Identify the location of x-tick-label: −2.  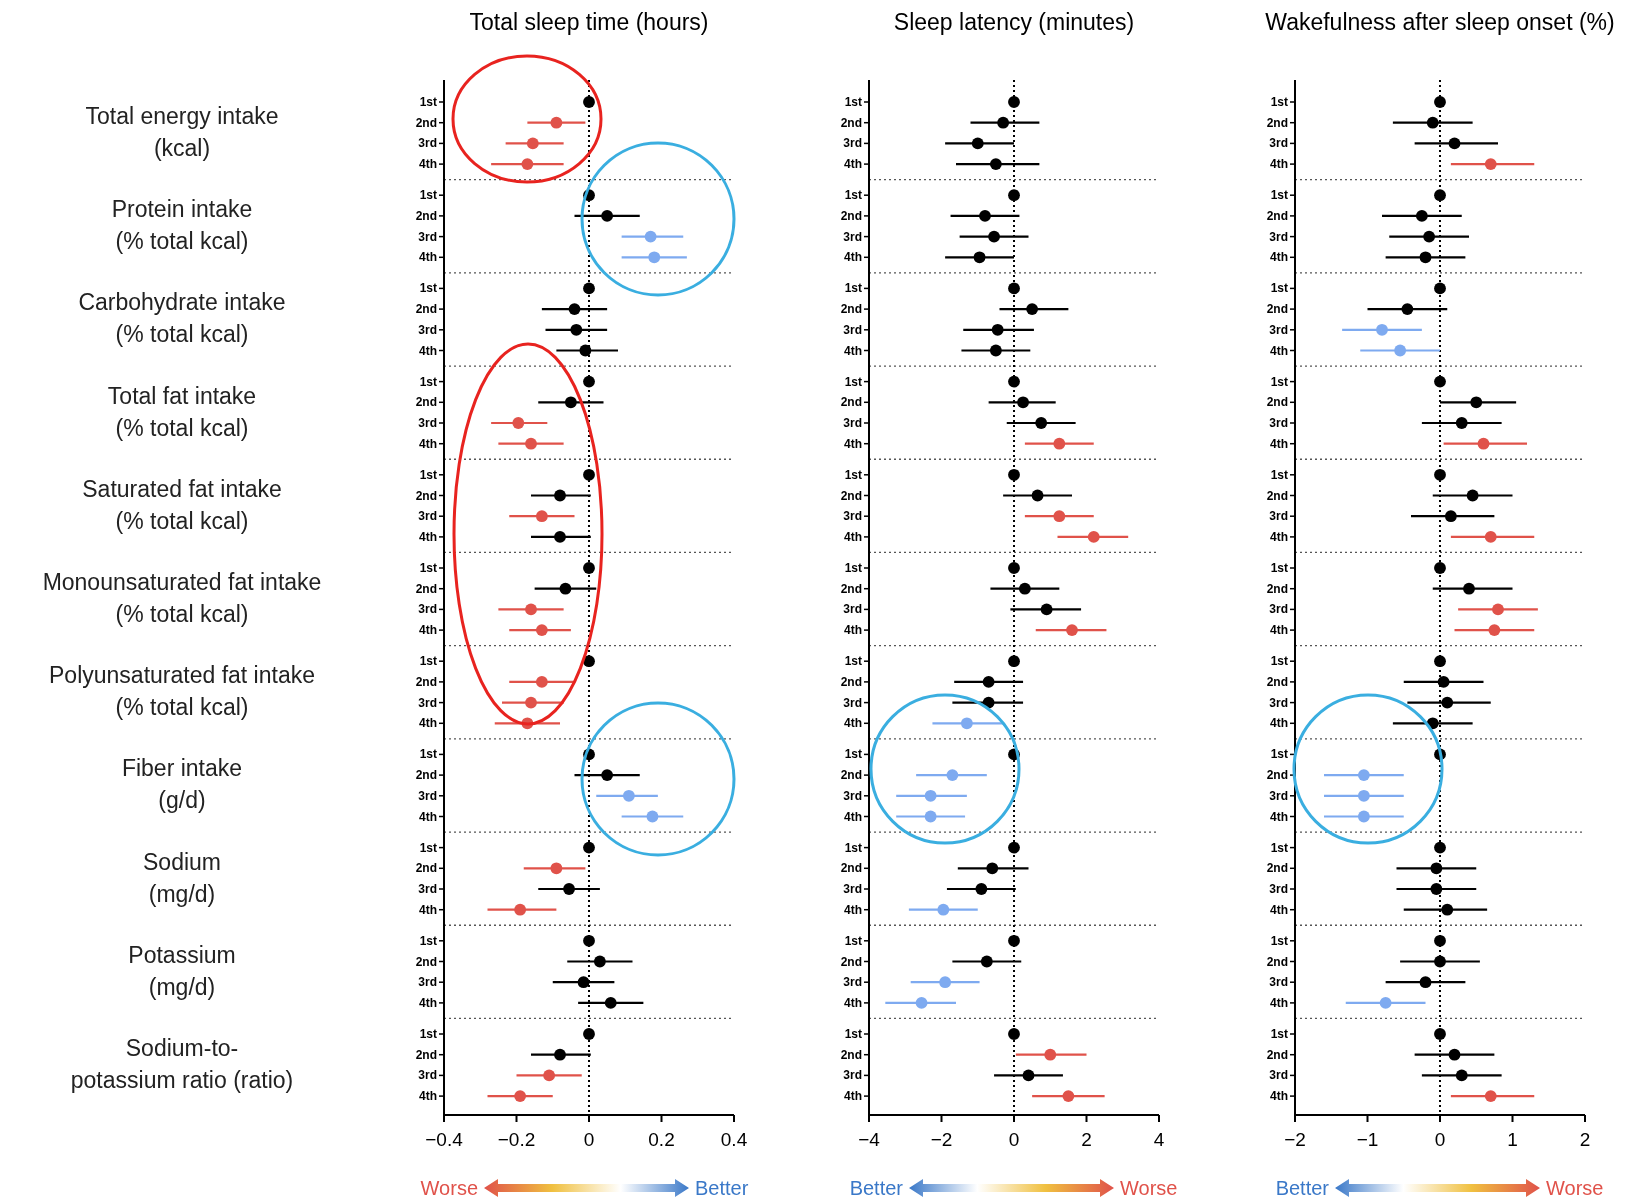
(1295, 1139).